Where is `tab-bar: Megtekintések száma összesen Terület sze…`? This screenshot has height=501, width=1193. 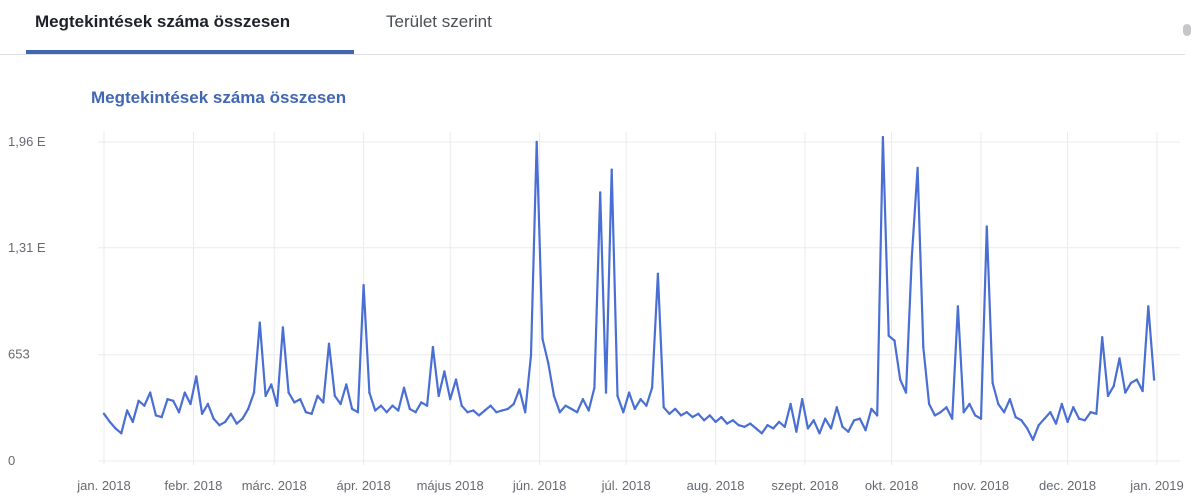 tab-bar: Megtekintések száma összesen Terület sze… is located at coordinates (595, 27).